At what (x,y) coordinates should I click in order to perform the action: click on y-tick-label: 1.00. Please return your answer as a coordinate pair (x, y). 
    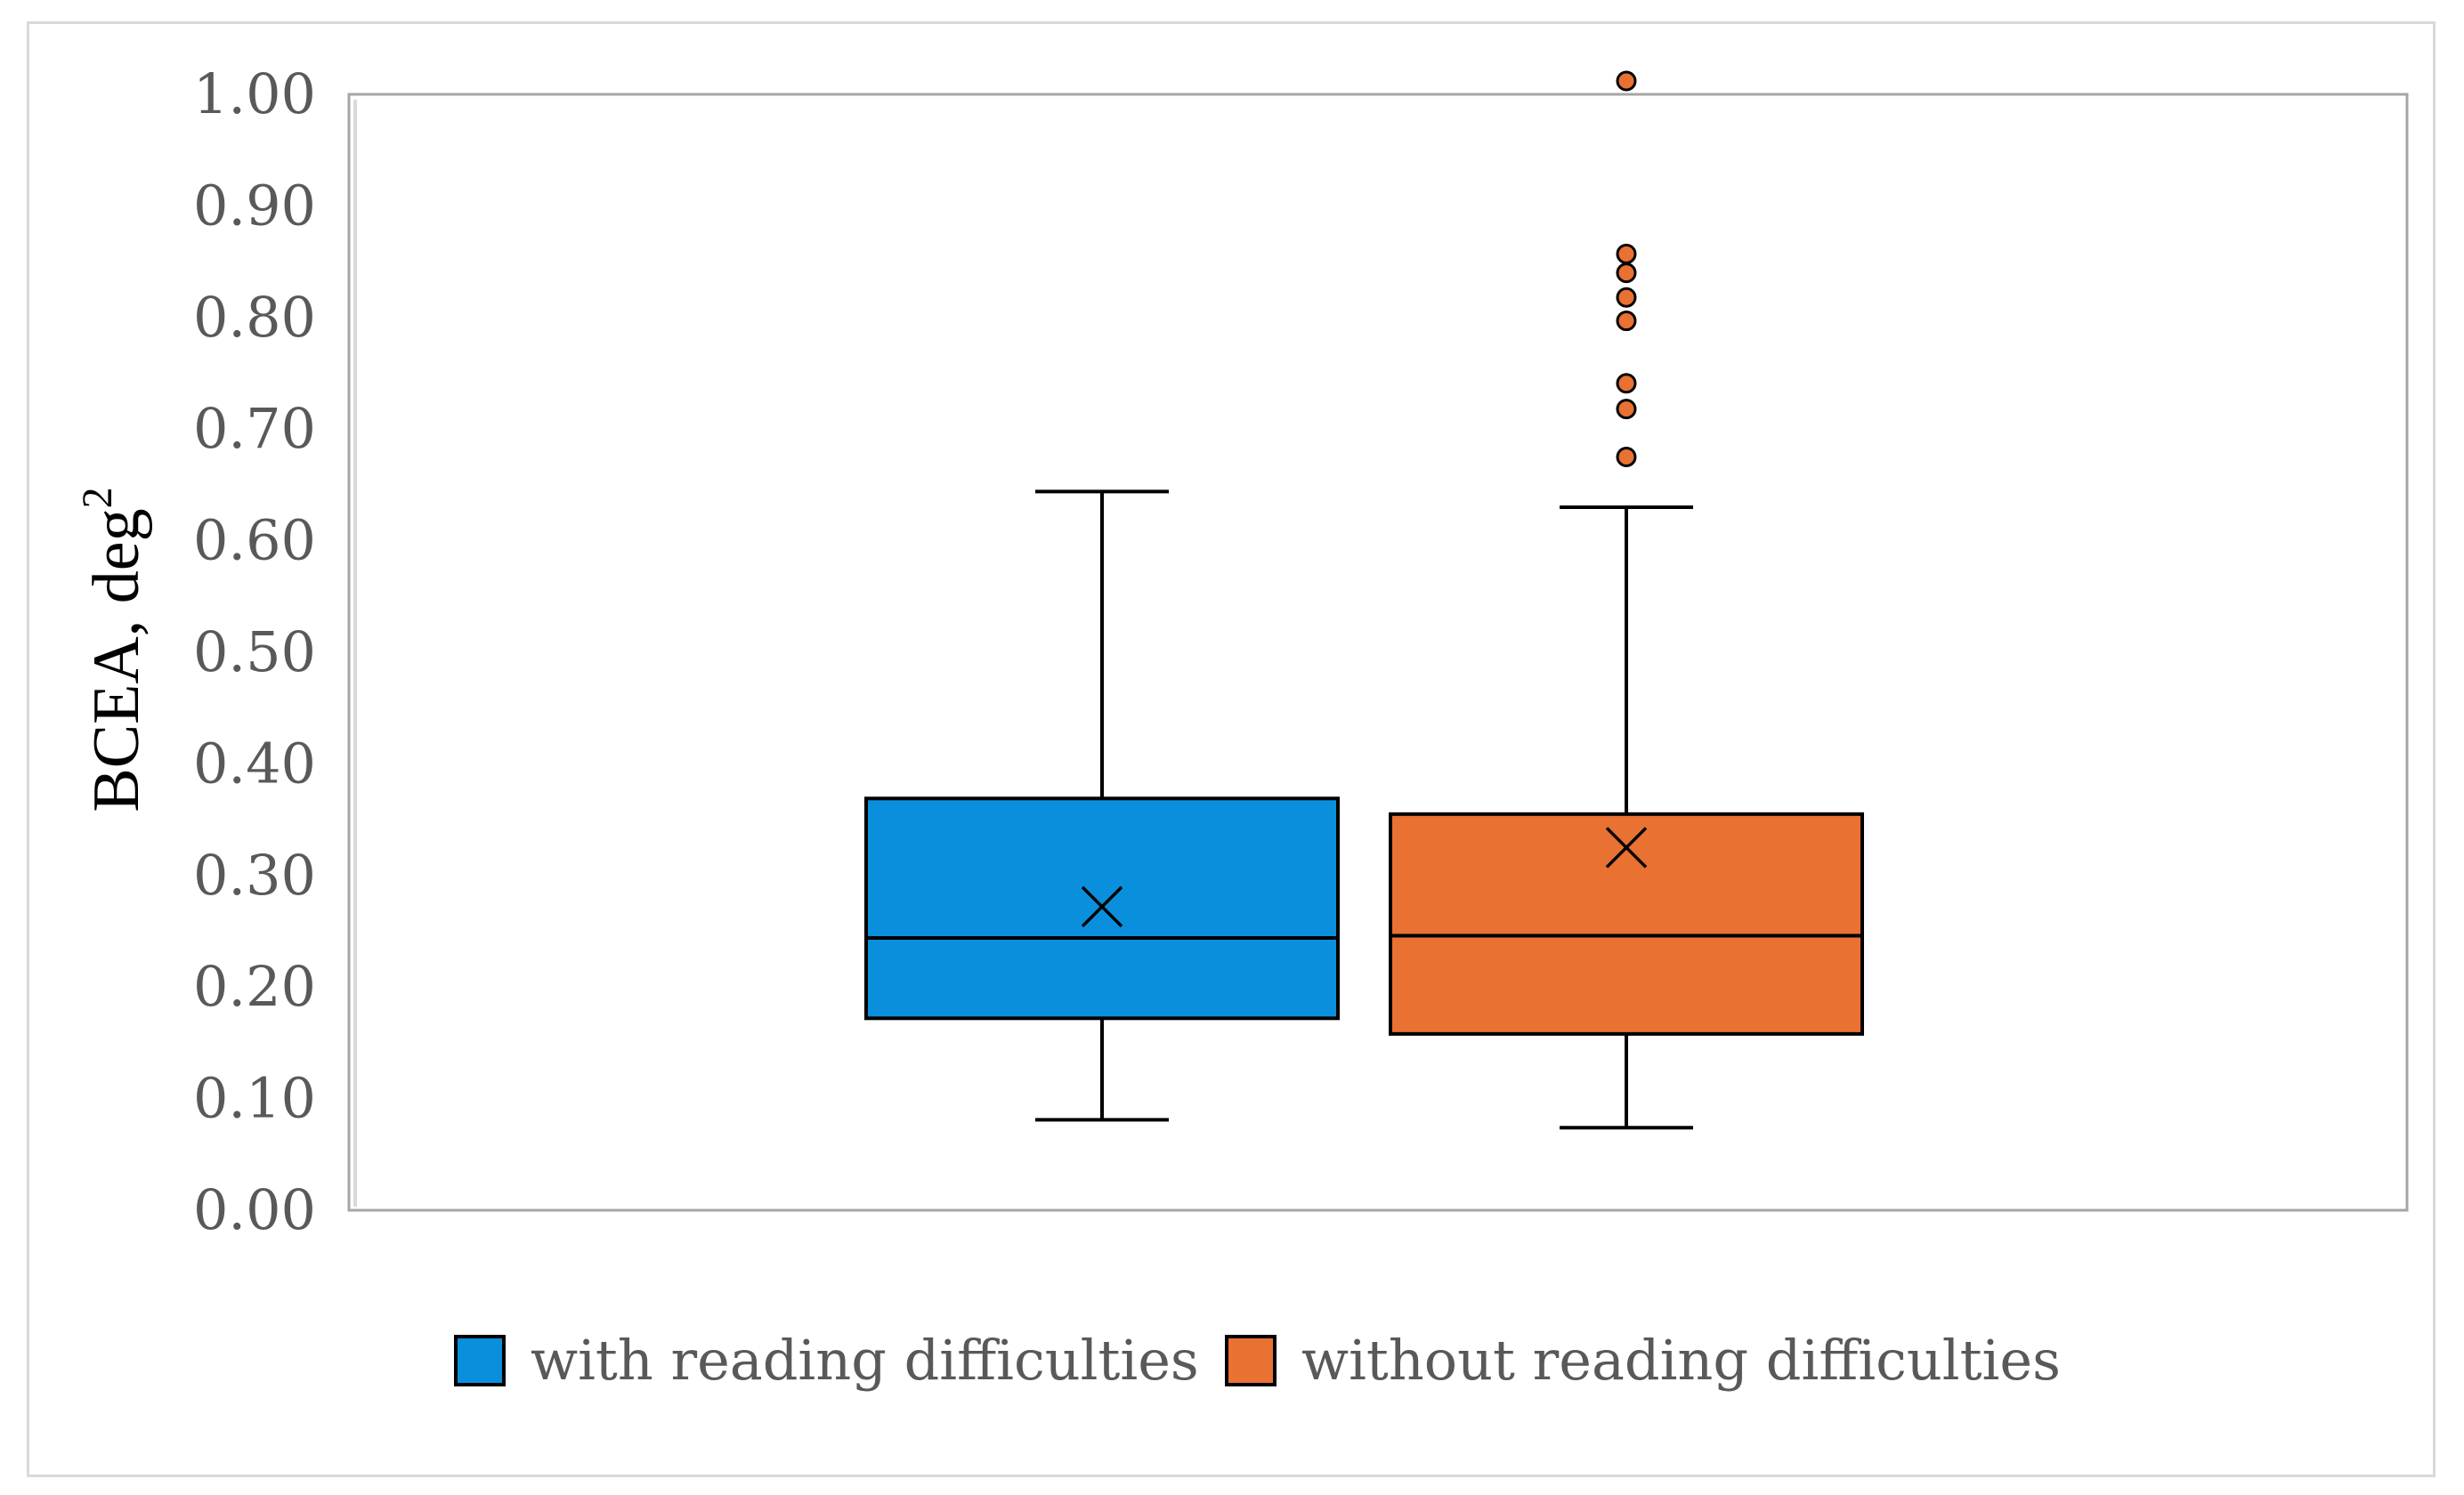
    Looking at the image, I should click on (254, 93).